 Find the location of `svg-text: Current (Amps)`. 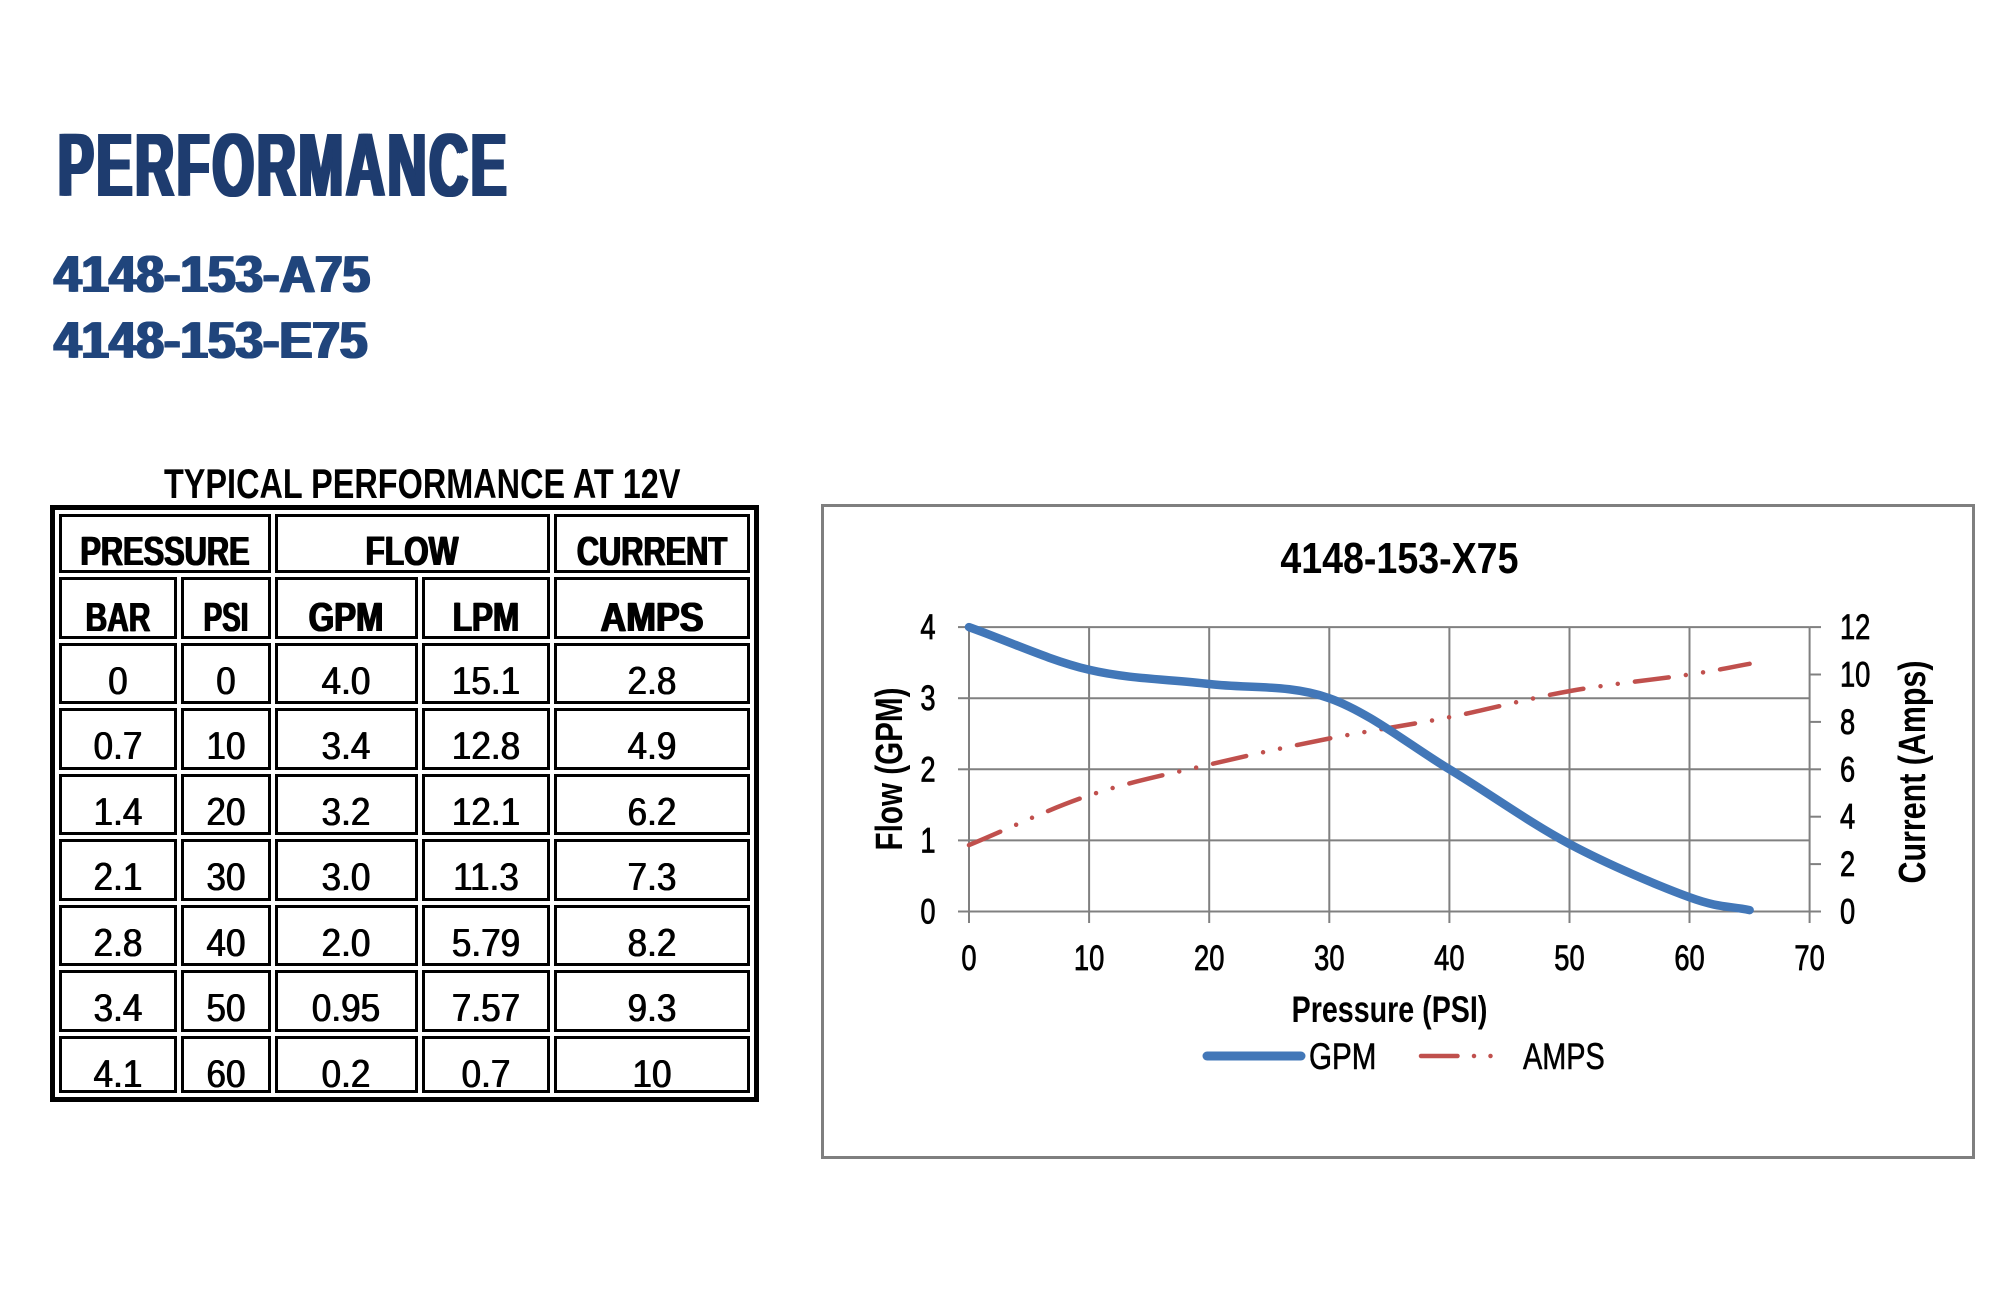

svg-text: Current (Amps) is located at coordinates (1913, 772).